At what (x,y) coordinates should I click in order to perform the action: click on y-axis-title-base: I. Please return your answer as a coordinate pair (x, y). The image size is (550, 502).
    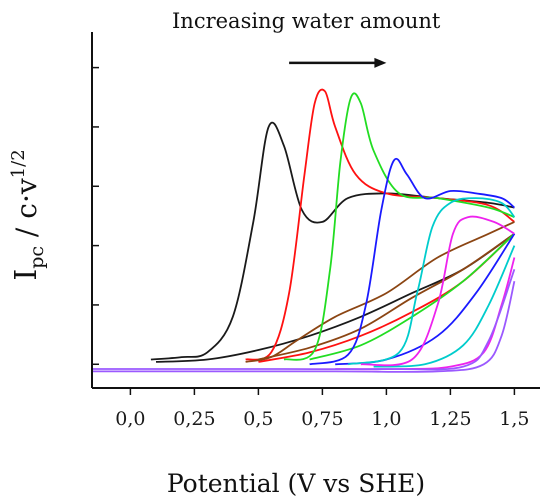
    Looking at the image, I should click on (26, 275).